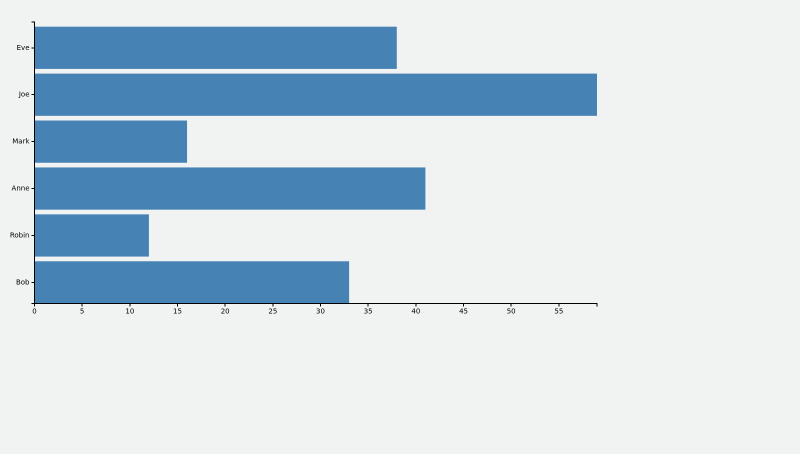 The height and width of the screenshot is (454, 800). Describe the element at coordinates (21, 189) in the screenshot. I see `y-tick-label: Anne` at that location.